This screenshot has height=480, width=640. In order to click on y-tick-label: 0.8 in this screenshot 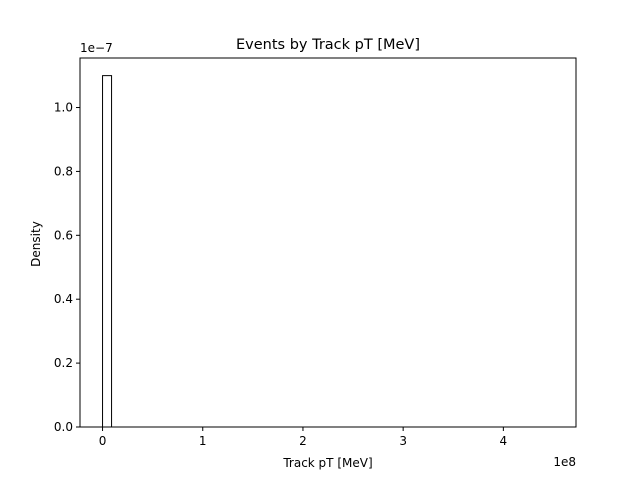, I will do `click(63, 171)`.